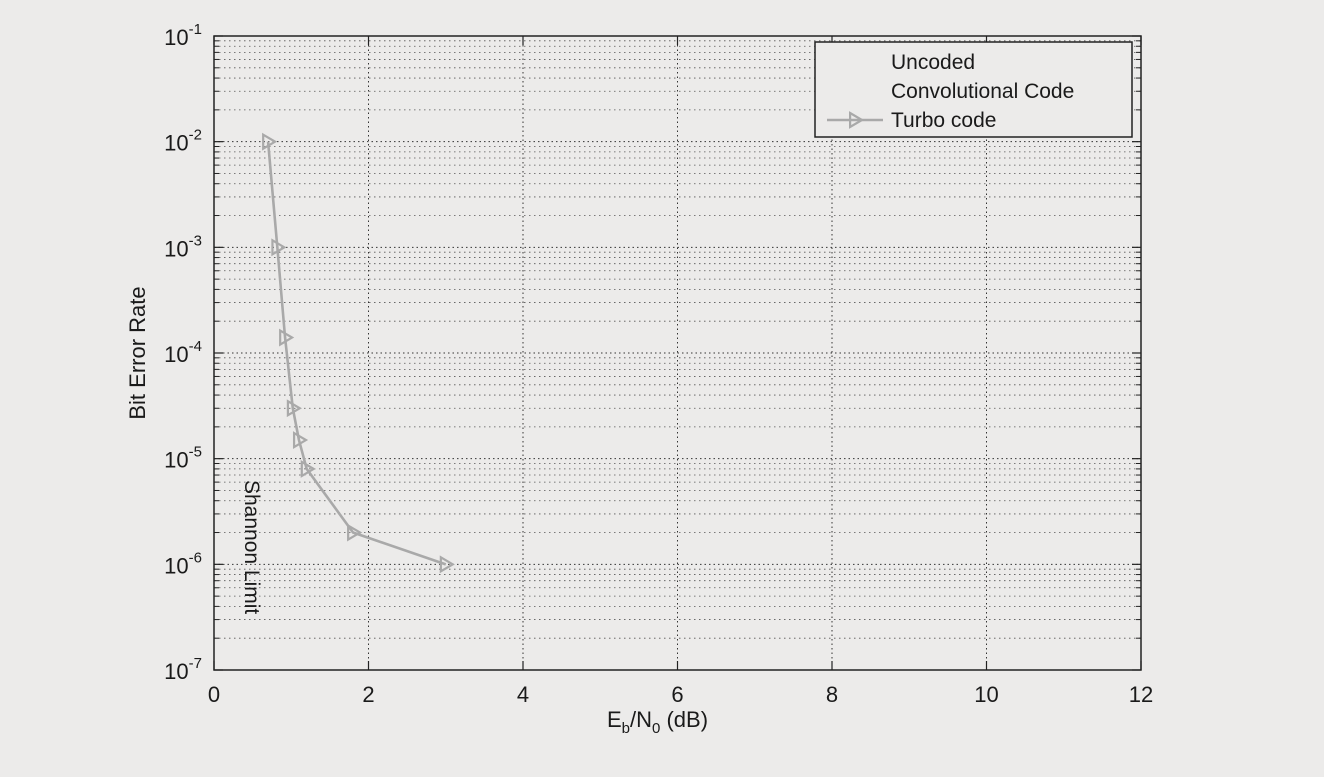  Describe the element at coordinates (195, 452) in the screenshot. I see `y-tick-exponent: -5` at that location.